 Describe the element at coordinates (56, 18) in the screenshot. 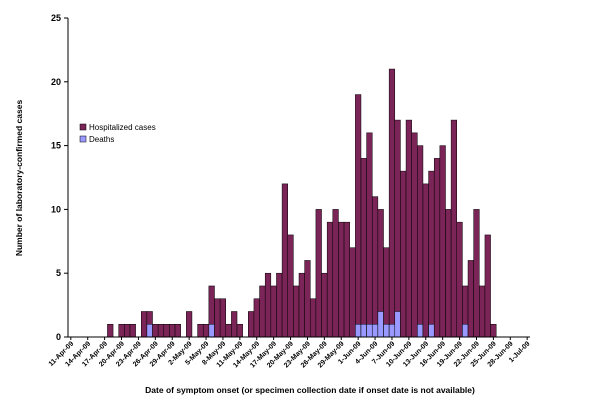

I see `y-tick-label: 25` at that location.